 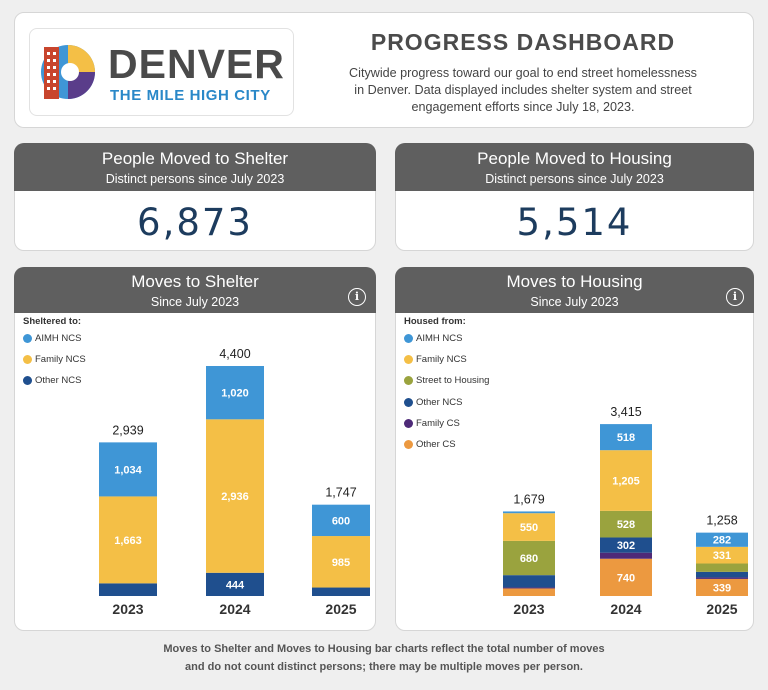 I want to click on legend-label: Other CS, so click(x=436, y=444).